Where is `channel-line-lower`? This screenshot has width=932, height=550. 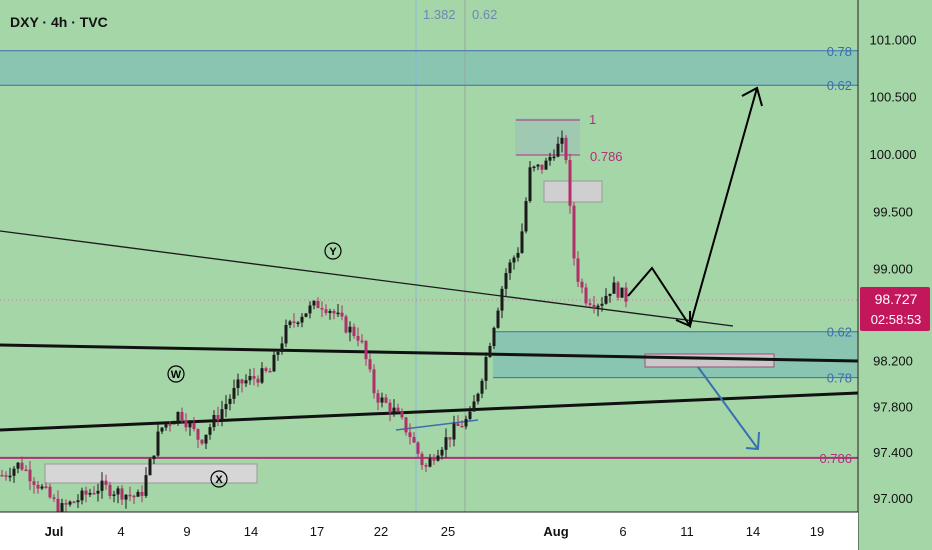
channel-line-lower is located at coordinates (429, 411).